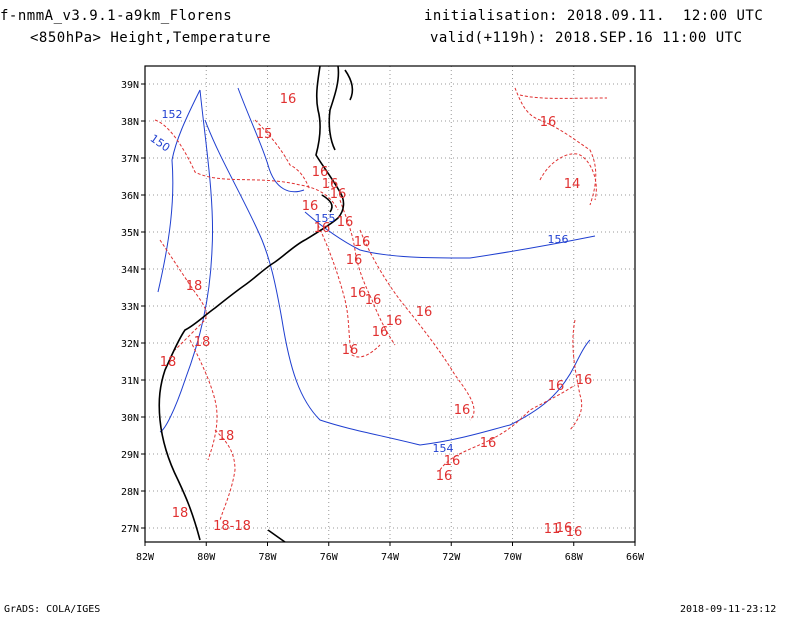 The width and height of the screenshot is (800, 618). What do you see at coordinates (417, 325) in the screenshot?
I see `temp-contour-16-offshore` at bounding box center [417, 325].